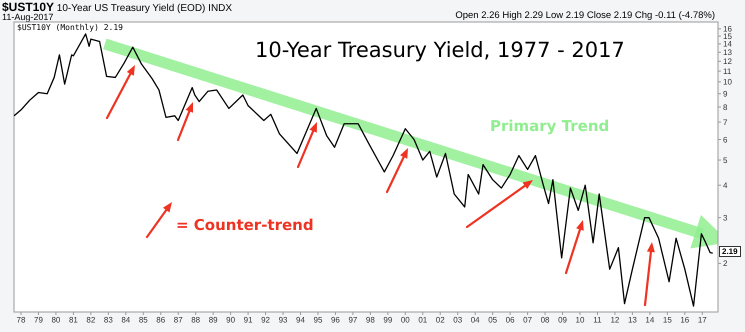 The height and width of the screenshot is (332, 745). What do you see at coordinates (196, 320) in the screenshot?
I see `x-tick-label: 88` at bounding box center [196, 320].